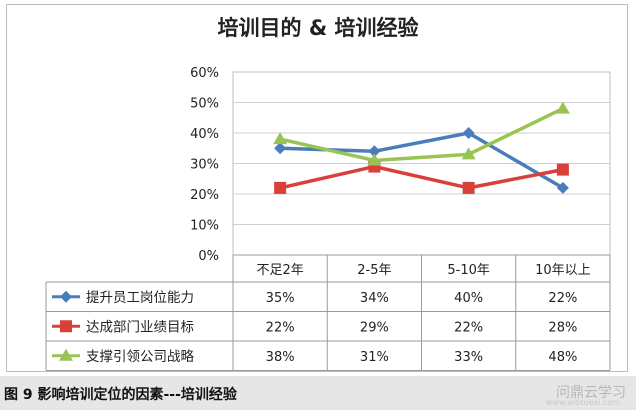  Describe the element at coordinates (204, 104) in the screenshot. I see `y-tick-label: 50%` at that location.